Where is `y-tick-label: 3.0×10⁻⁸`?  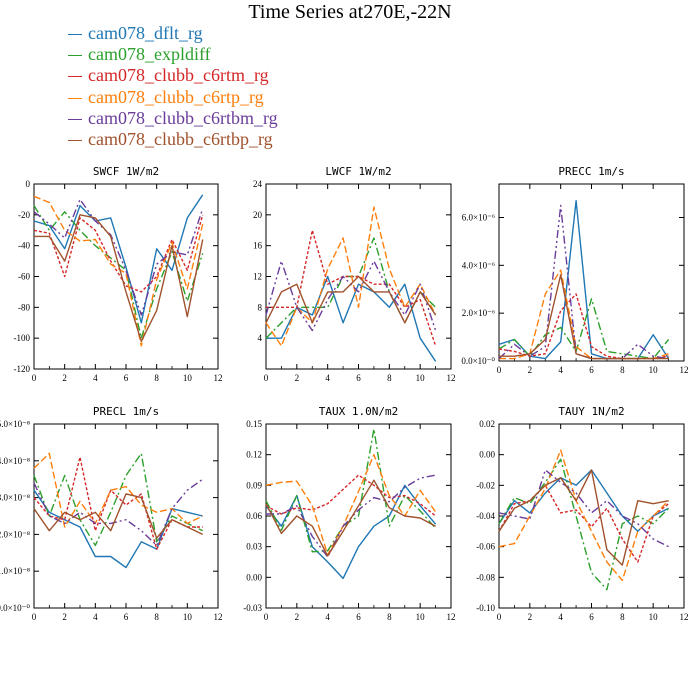
y-tick-label: 3.0×10⁻⁸ is located at coordinates (15, 498).